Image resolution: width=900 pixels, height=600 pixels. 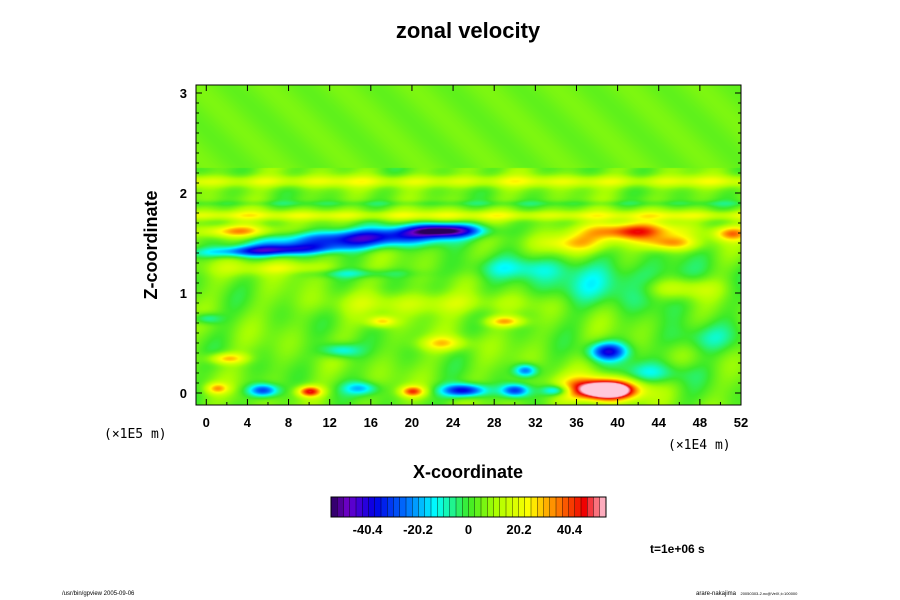 What do you see at coordinates (183, 293) in the screenshot?
I see `y-tick-label: 1` at bounding box center [183, 293].